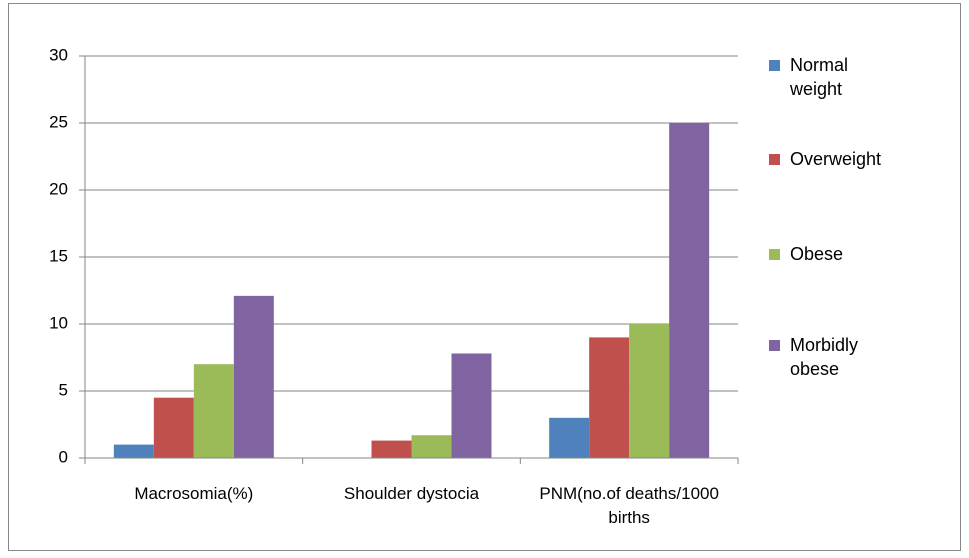  Describe the element at coordinates (629, 505) in the screenshot. I see `x-tick-label: PNM(no.of deaths/1000 births` at that location.